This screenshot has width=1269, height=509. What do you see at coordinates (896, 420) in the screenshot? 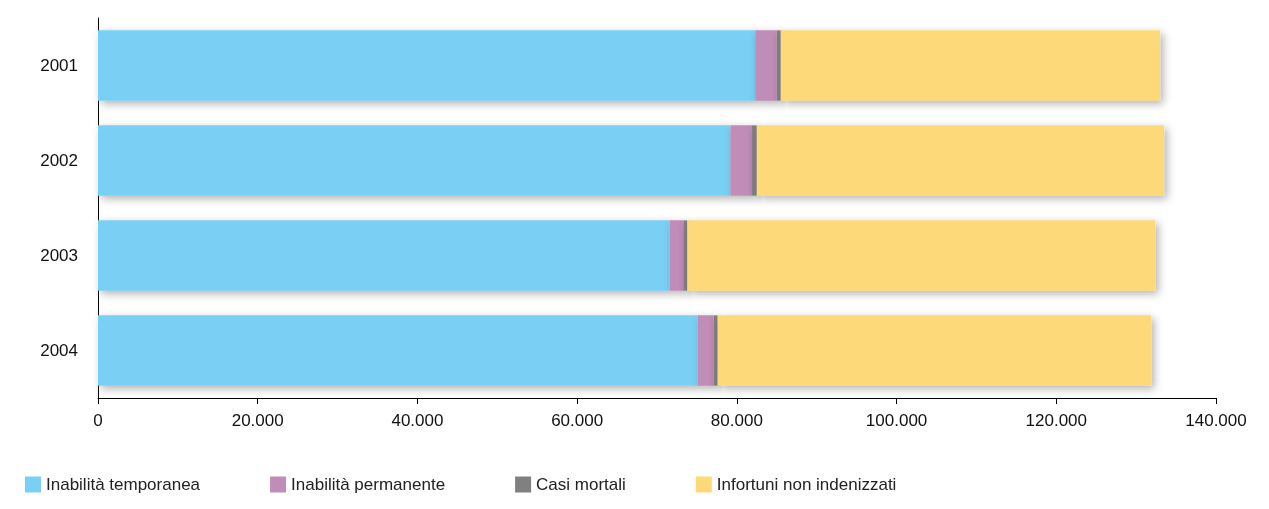
I see `x-tick-label: 100.000` at bounding box center [896, 420].